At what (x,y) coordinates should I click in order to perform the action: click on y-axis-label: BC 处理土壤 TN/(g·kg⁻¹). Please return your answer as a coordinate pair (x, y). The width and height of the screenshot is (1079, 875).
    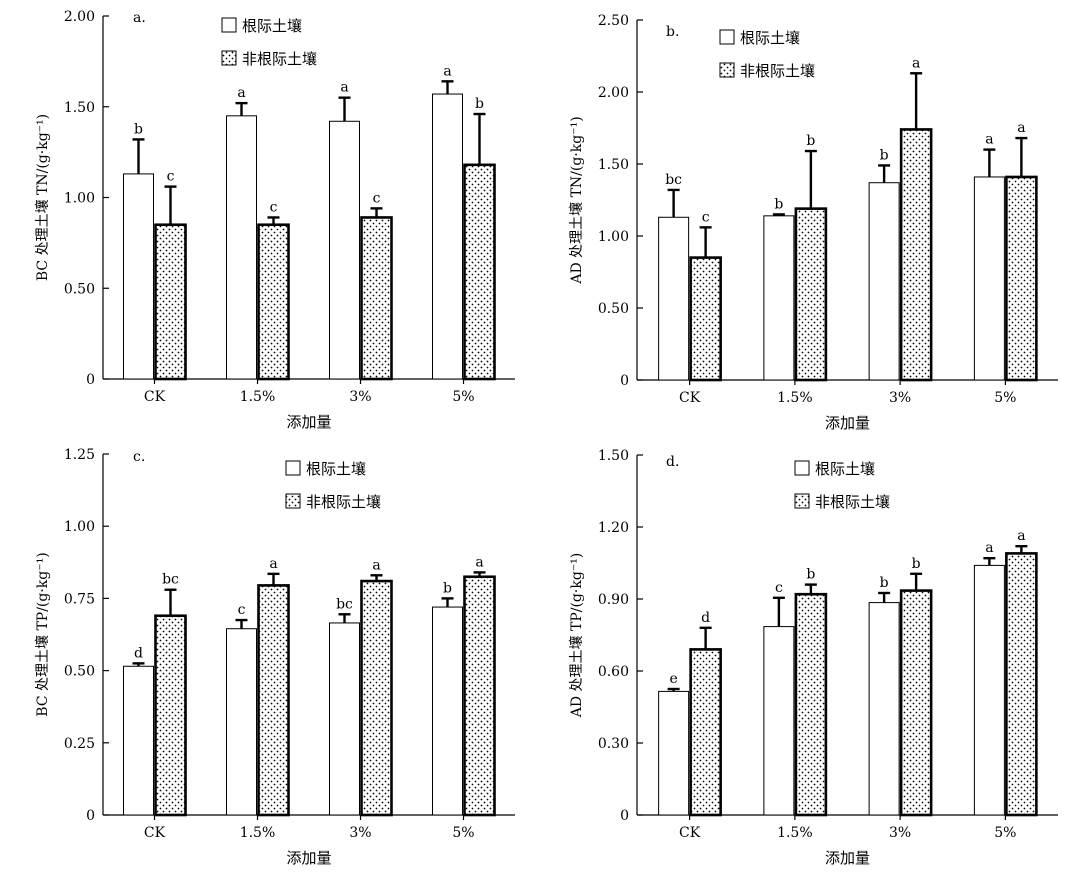
    Looking at the image, I should click on (42, 197).